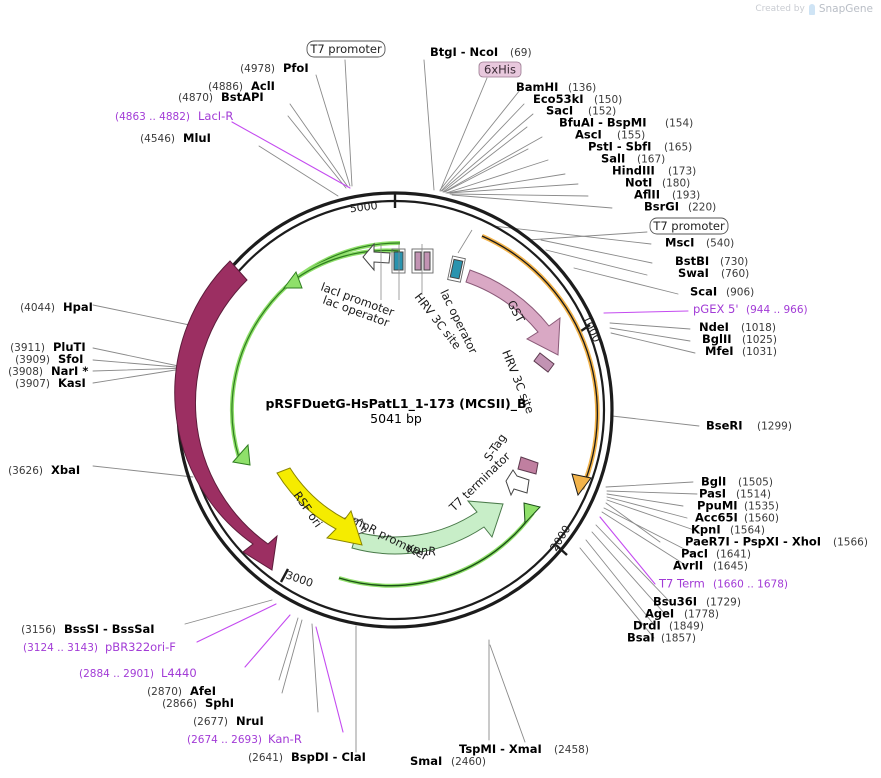 The width and height of the screenshot is (881, 778). I want to click on label-ageI: AgeI (1778), so click(682, 614).